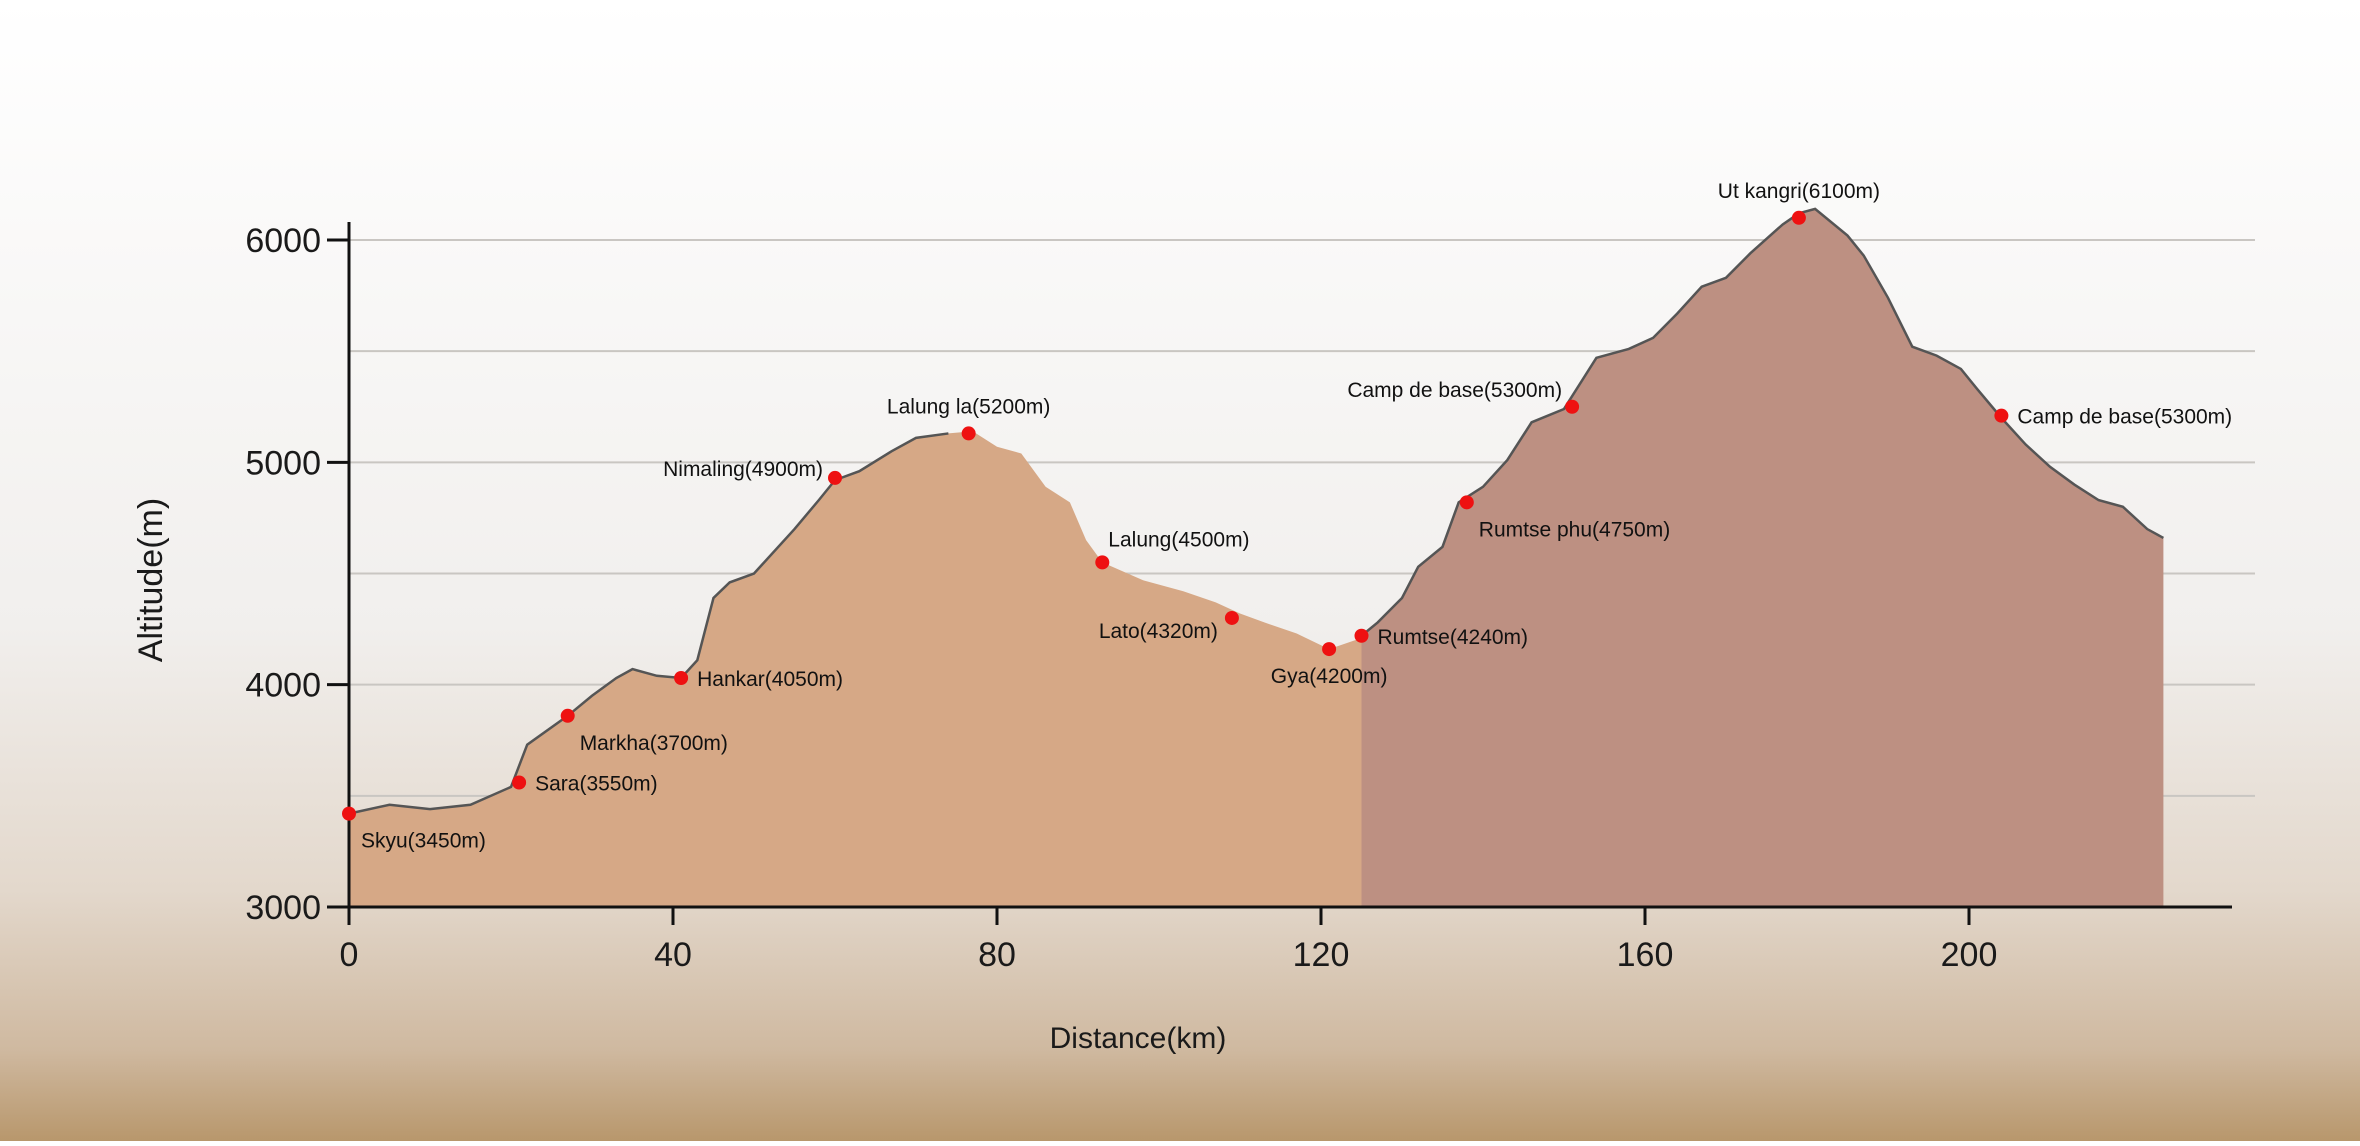 The image size is (2360, 1146). I want to click on x-tick-label: 200, so click(1969, 955).